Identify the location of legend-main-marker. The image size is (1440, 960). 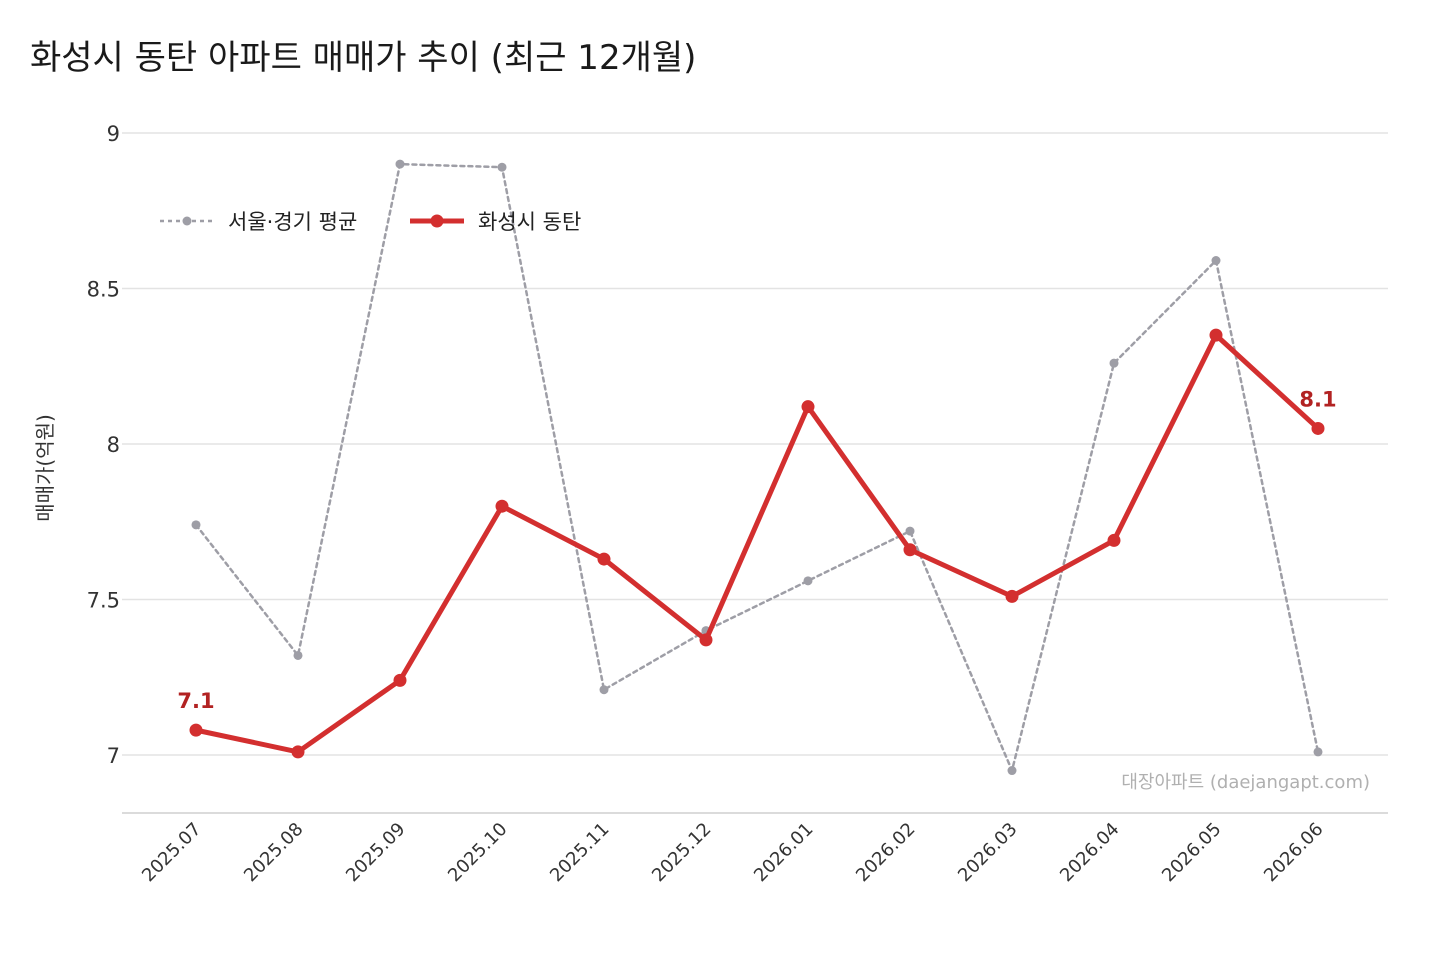
(437, 221).